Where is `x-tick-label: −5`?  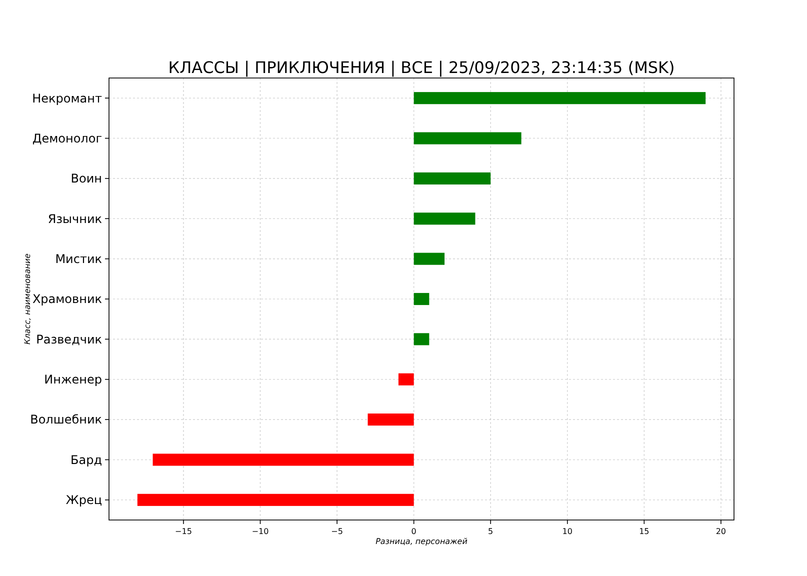
x-tick-label: −5 is located at coordinates (337, 531).